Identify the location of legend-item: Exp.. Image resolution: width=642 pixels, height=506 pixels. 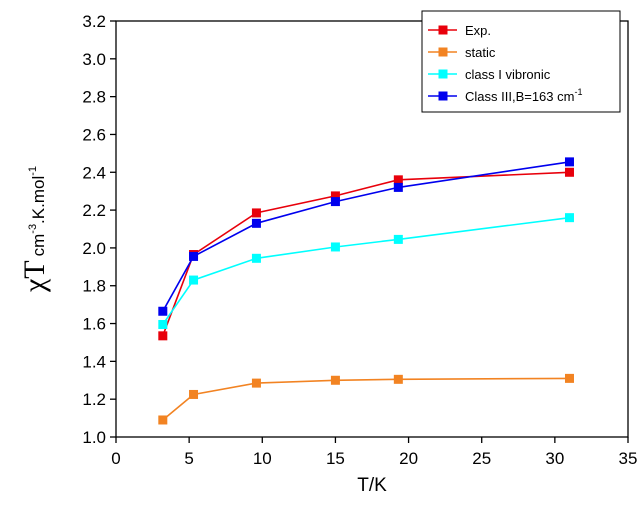
(459, 30).